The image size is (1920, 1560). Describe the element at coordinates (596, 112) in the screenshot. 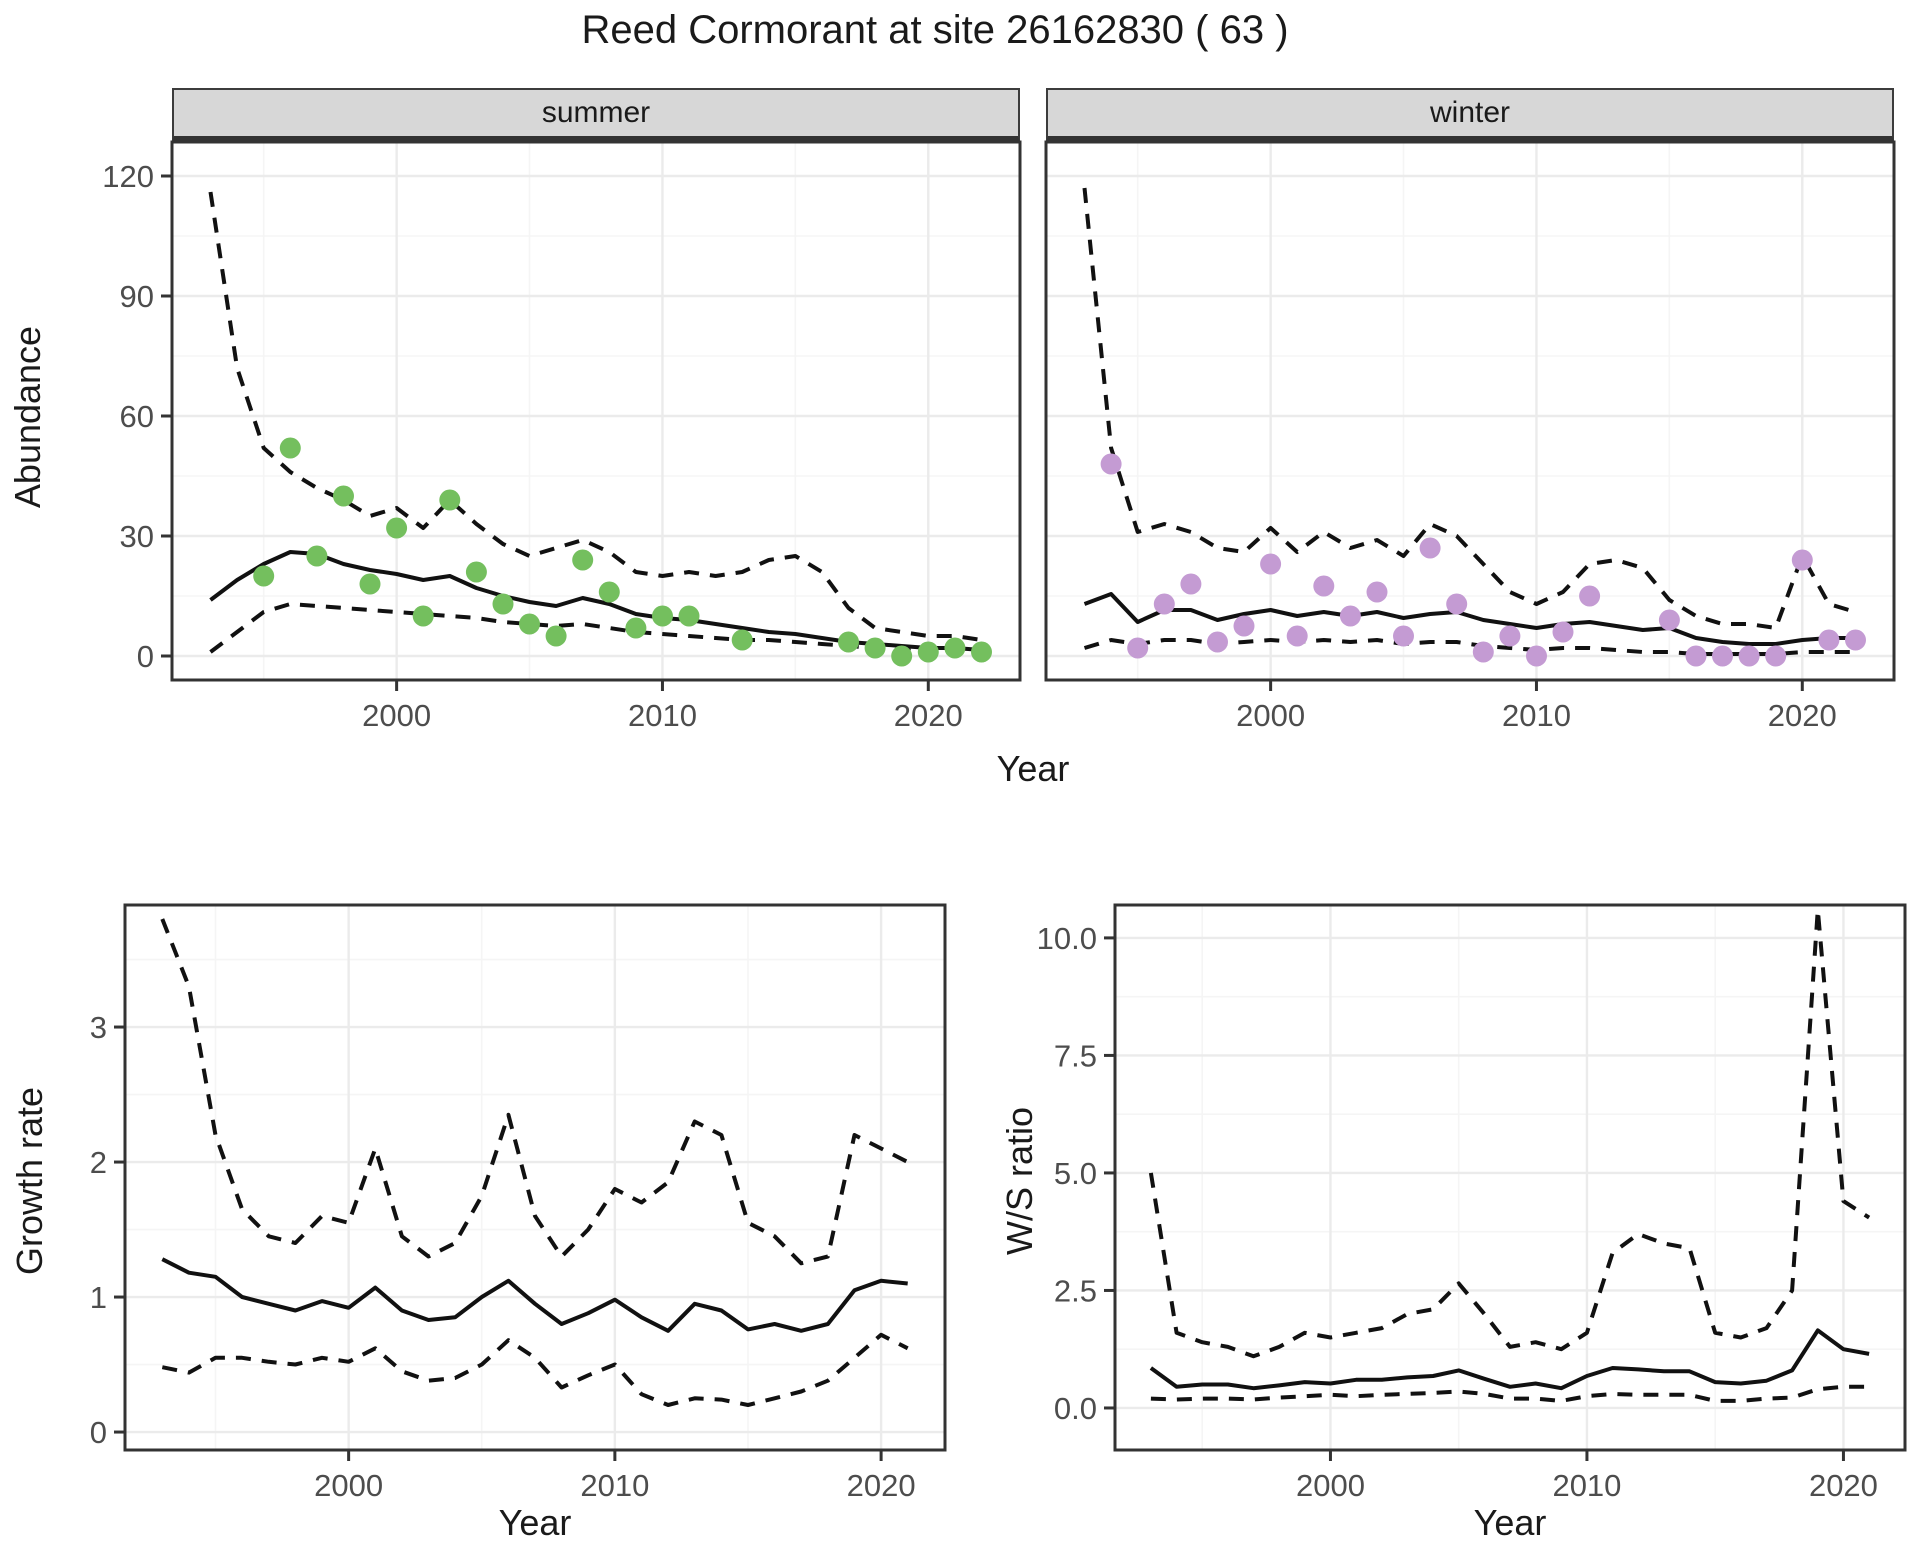

I see `facet-strip-summer-label: summer` at that location.